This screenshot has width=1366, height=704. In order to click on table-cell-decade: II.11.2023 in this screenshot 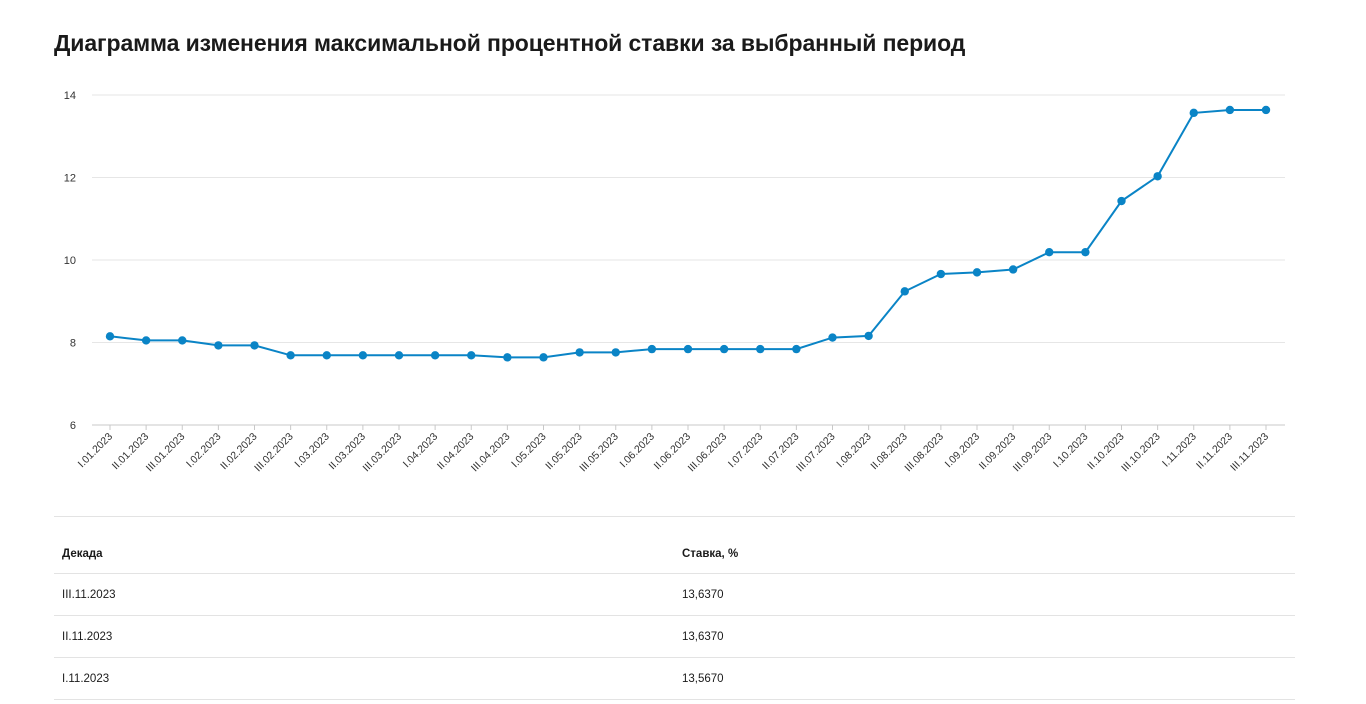, I will do `click(364, 636)`.